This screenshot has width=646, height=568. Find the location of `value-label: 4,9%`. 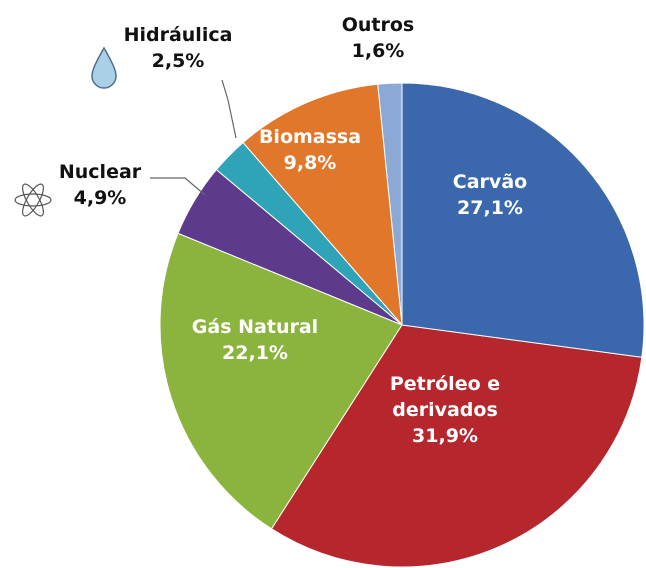

value-label: 4,9% is located at coordinates (100, 198).